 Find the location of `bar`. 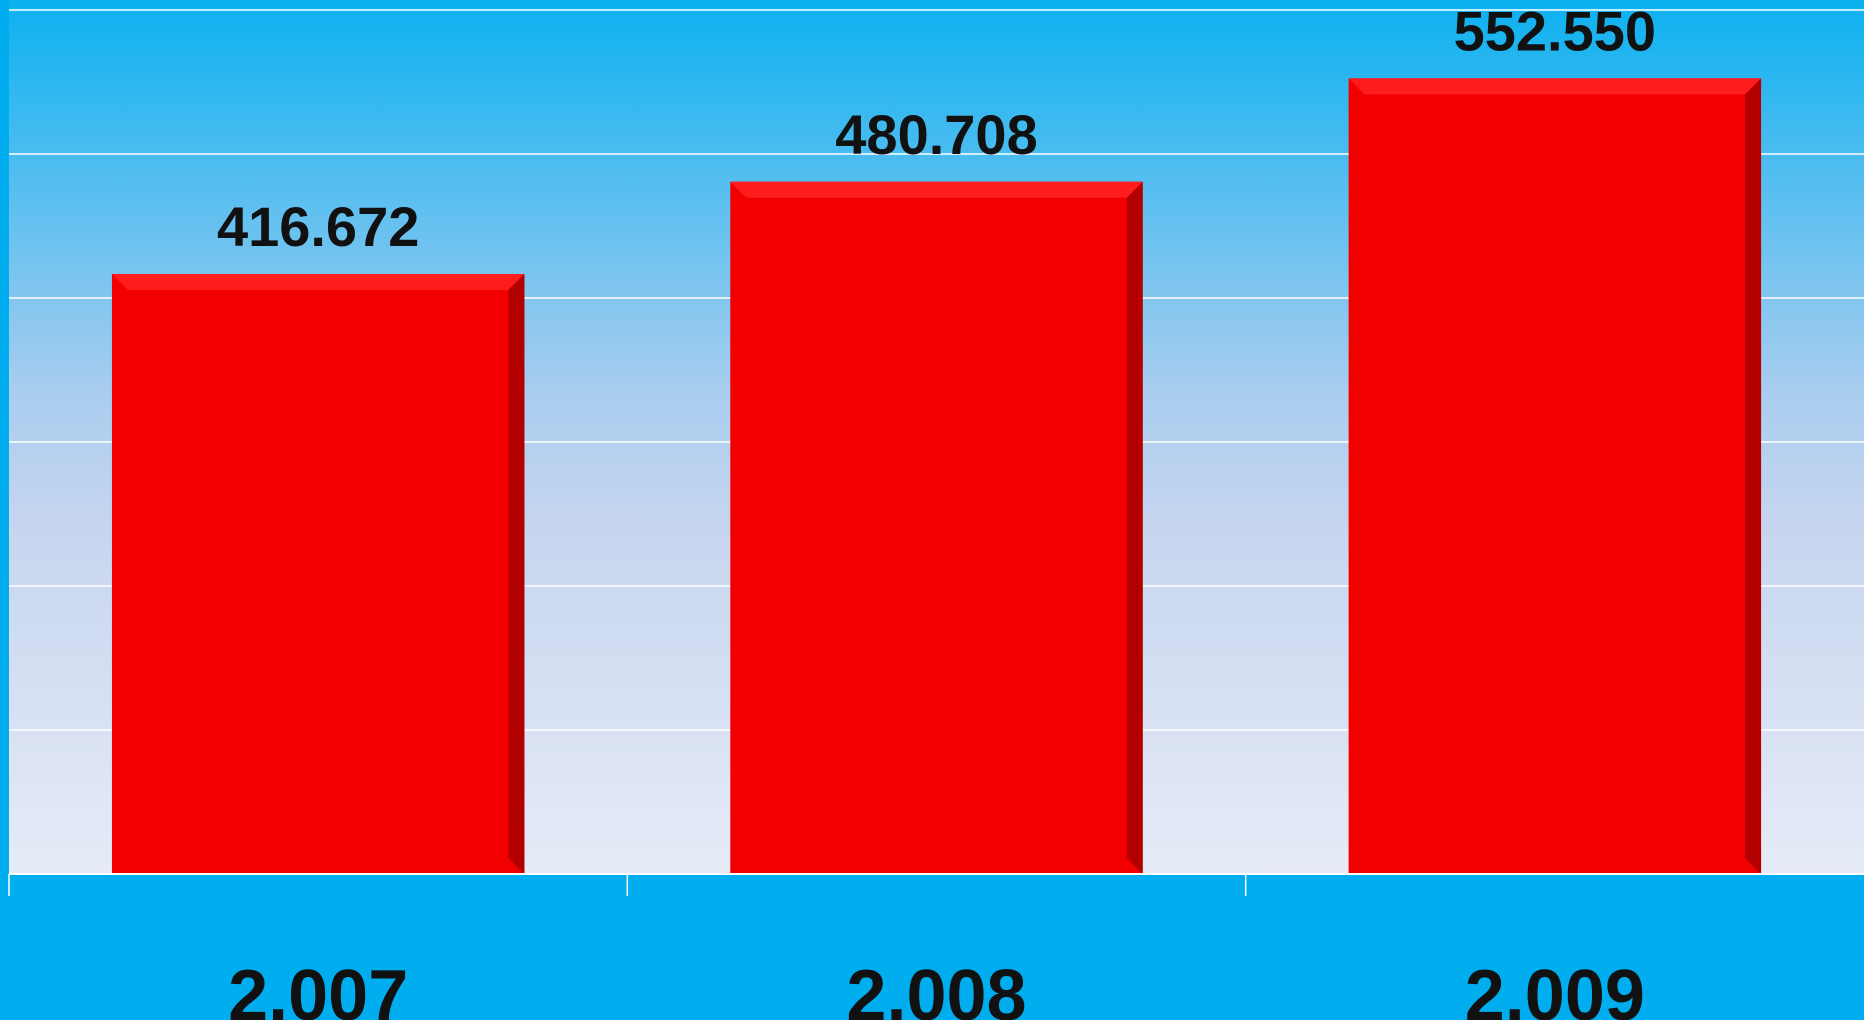

bar is located at coordinates (318, 573).